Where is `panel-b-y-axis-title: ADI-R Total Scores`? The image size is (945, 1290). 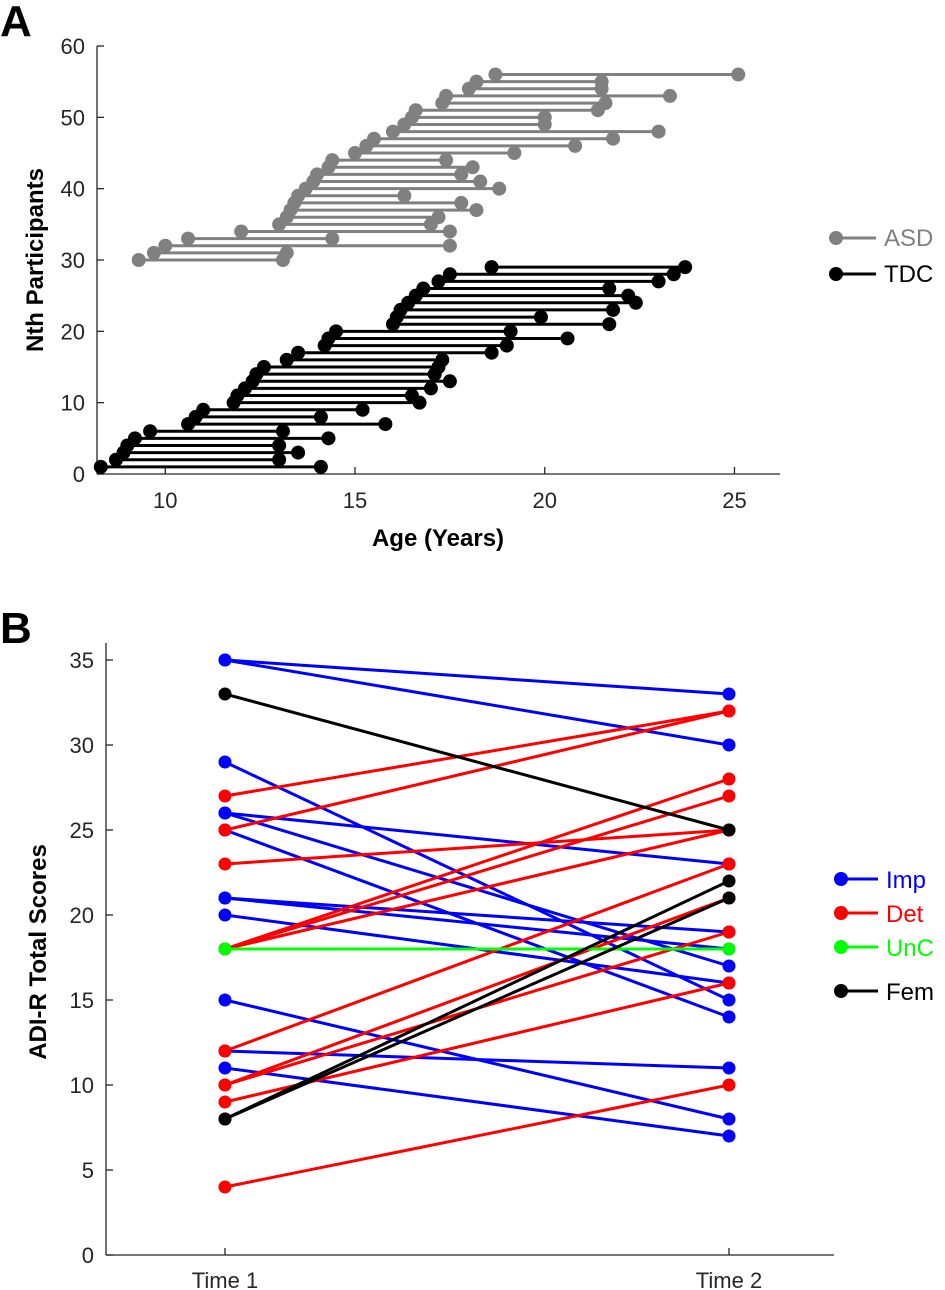 panel-b-y-axis-title: ADI-R Total Scores is located at coordinates (38, 952).